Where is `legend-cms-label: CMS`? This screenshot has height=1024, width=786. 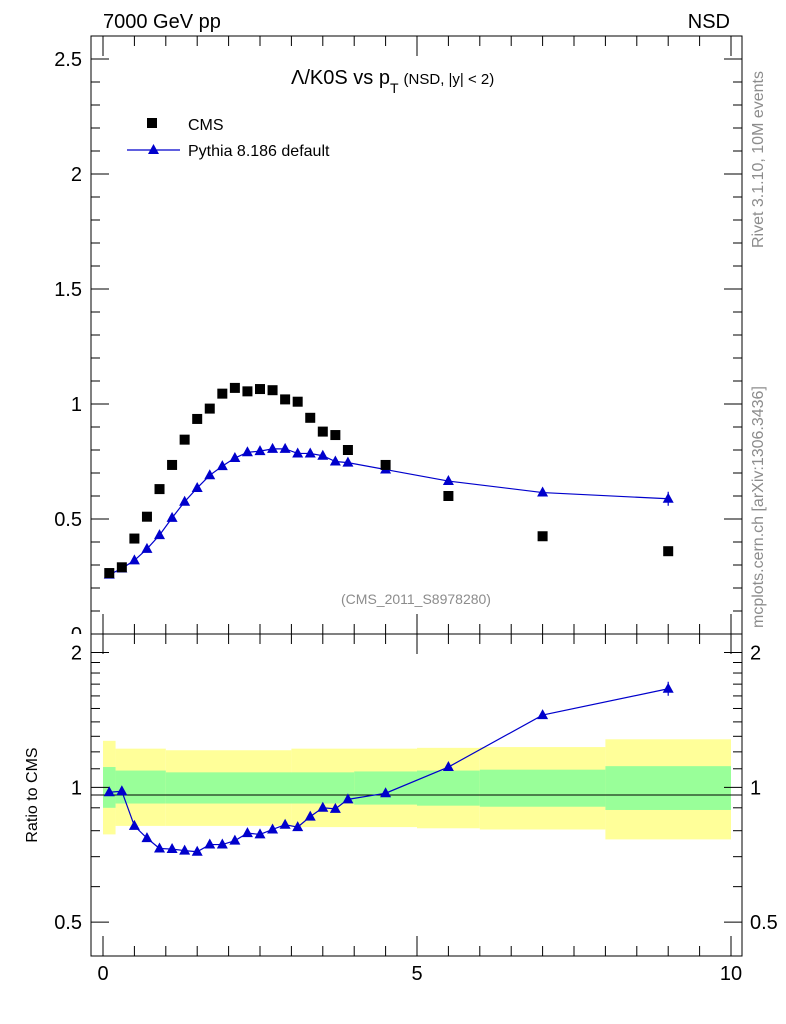 legend-cms-label: CMS is located at coordinates (206, 125).